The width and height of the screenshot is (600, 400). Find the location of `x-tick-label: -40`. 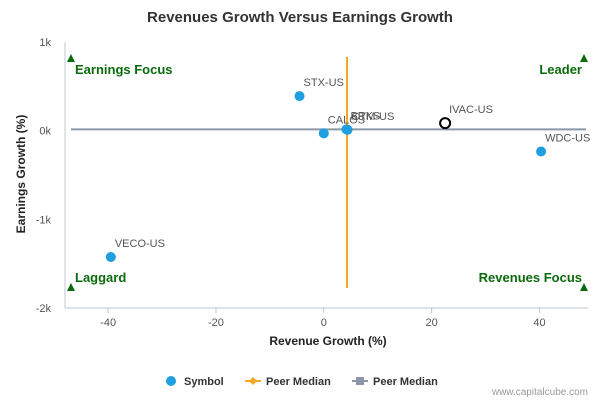

x-tick-label: -40 is located at coordinates (108, 323).